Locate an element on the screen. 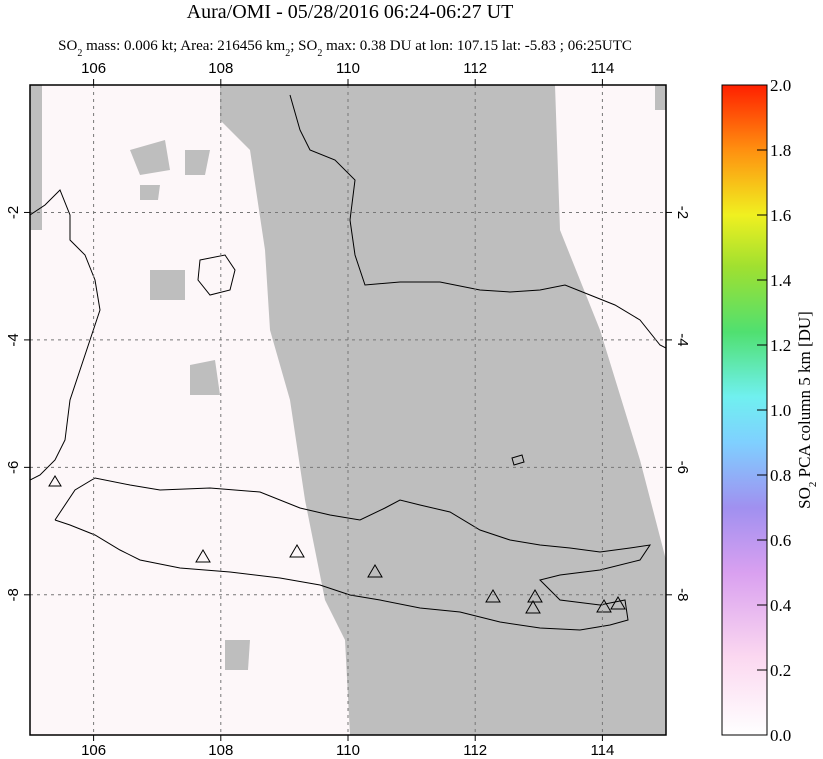  subtitle-part: mass: 0.006 kt; Area: 216456 km is located at coordinates (183, 46).